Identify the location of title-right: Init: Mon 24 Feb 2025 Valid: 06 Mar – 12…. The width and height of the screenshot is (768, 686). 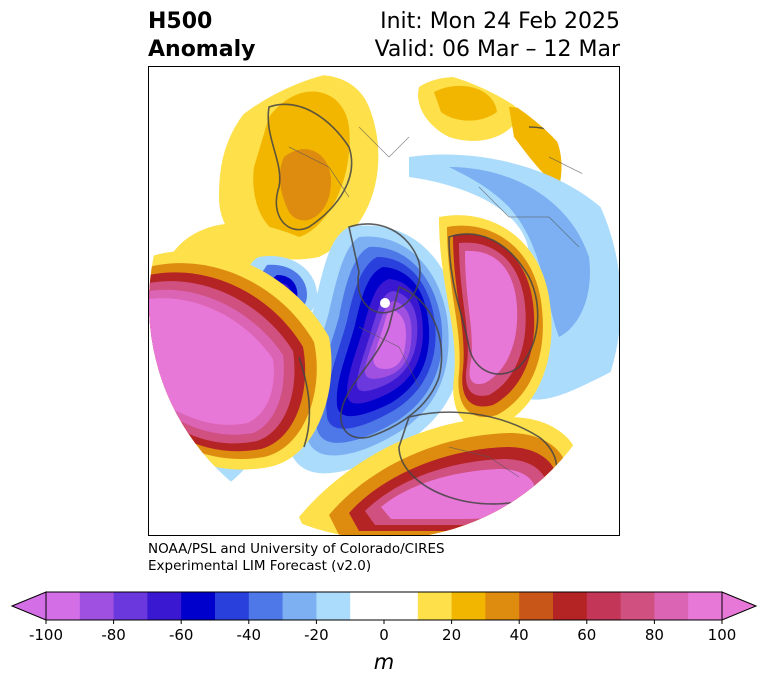
(497, 36).